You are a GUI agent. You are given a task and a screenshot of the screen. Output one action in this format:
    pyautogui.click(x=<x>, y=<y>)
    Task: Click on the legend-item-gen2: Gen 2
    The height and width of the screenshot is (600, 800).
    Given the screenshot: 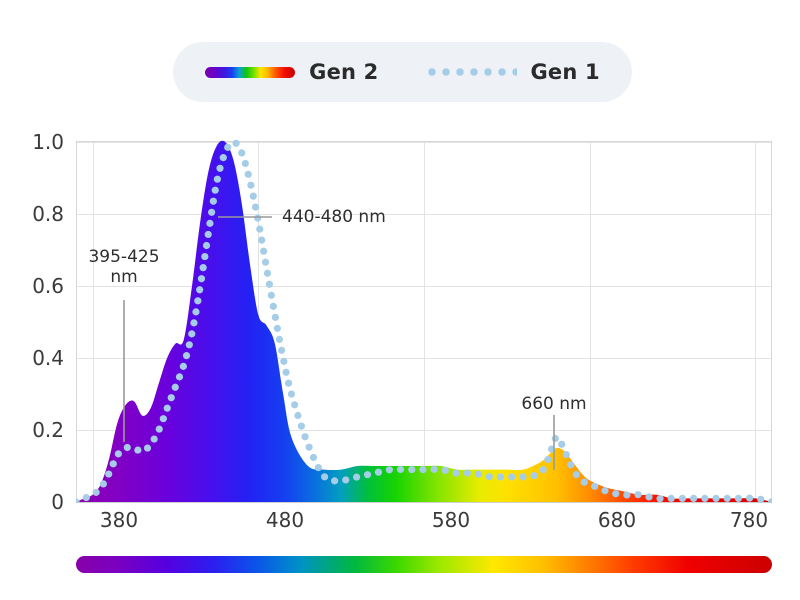 What is the action you would take?
    pyautogui.click(x=291, y=72)
    